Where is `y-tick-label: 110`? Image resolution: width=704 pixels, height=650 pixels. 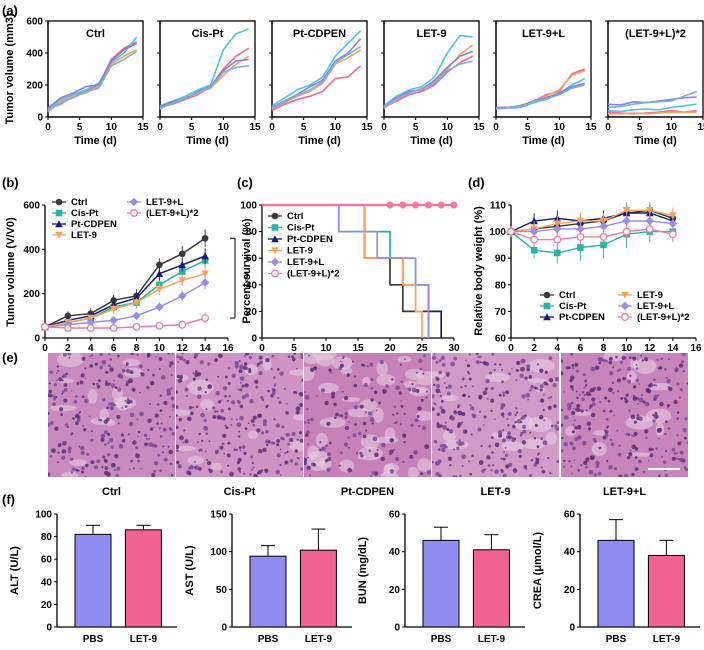 y-tick-label: 110 is located at coordinates (498, 206).